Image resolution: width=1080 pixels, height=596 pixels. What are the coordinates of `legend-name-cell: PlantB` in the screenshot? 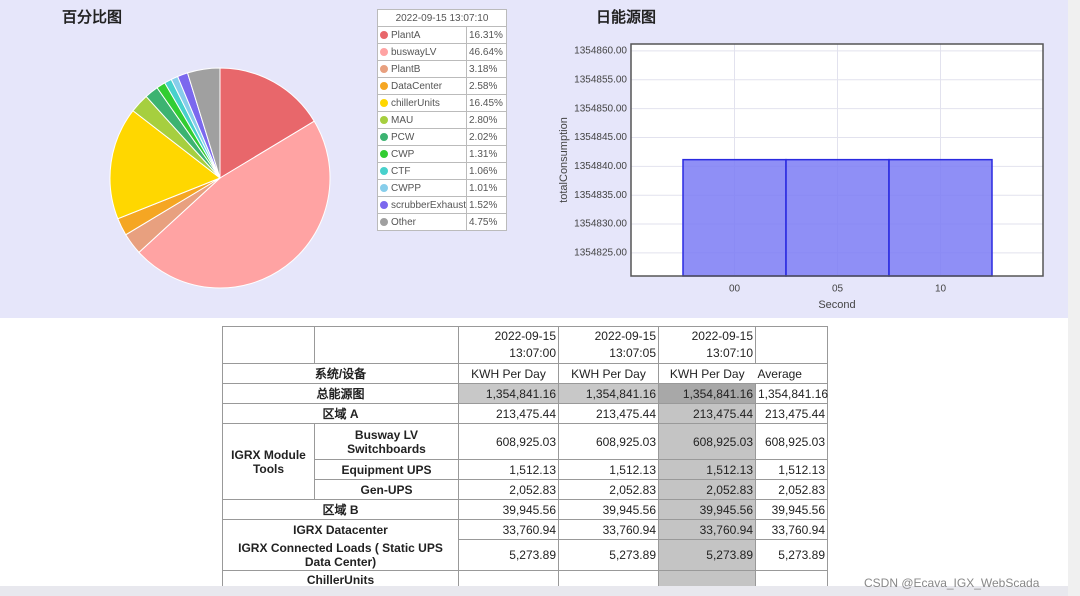 It's located at (422, 69).